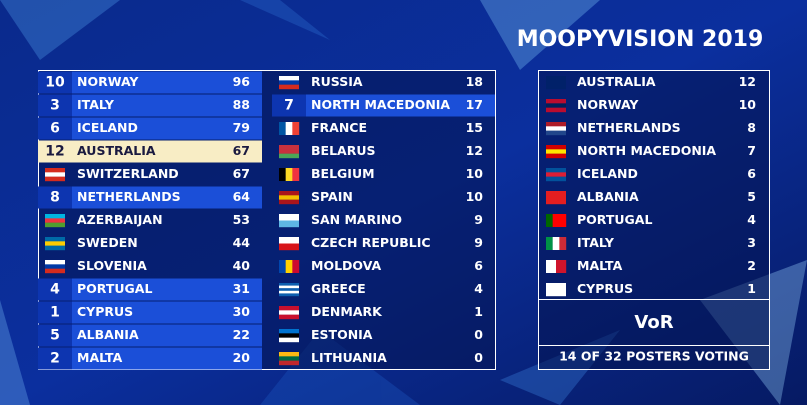 This screenshot has width=807, height=405. I want to click on points-given: 5, so click(751, 196).